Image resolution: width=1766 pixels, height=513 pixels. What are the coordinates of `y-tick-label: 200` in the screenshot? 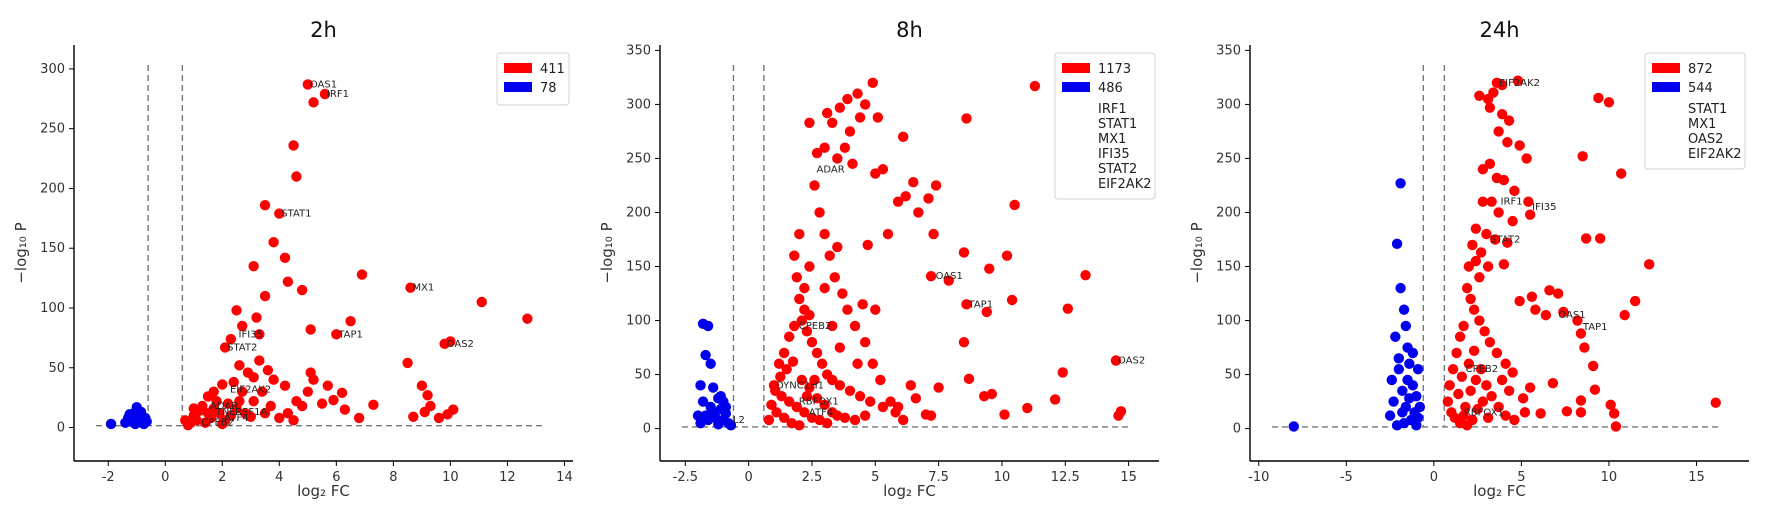 It's located at (52, 188).